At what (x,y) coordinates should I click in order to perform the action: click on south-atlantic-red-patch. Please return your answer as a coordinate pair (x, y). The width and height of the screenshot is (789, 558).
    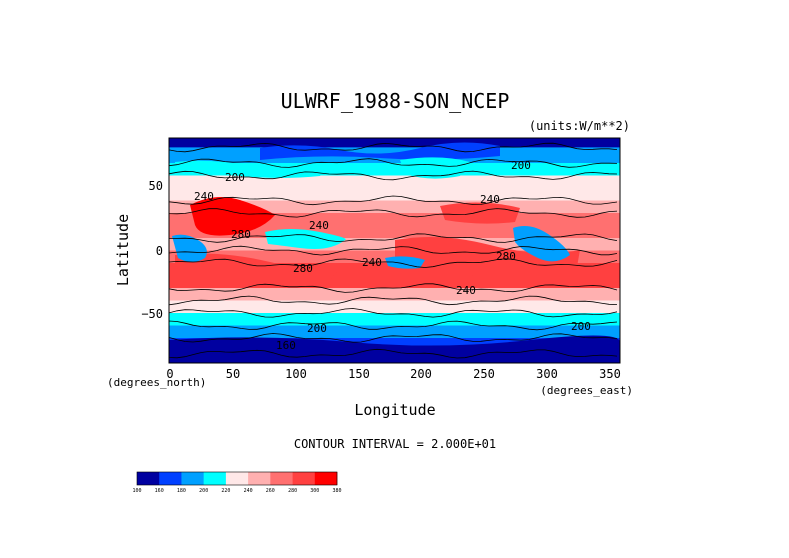
    Looking at the image, I should click on (487, 258).